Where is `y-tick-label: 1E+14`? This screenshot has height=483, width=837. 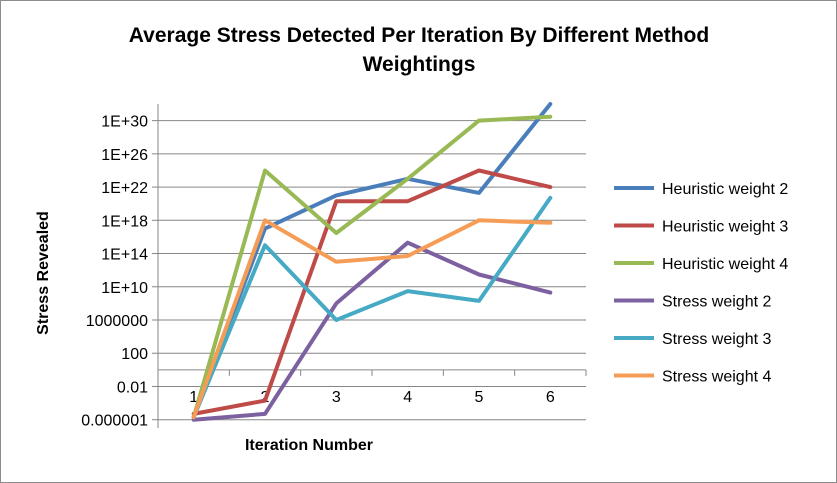 y-tick-label: 1E+14 is located at coordinates (124, 255).